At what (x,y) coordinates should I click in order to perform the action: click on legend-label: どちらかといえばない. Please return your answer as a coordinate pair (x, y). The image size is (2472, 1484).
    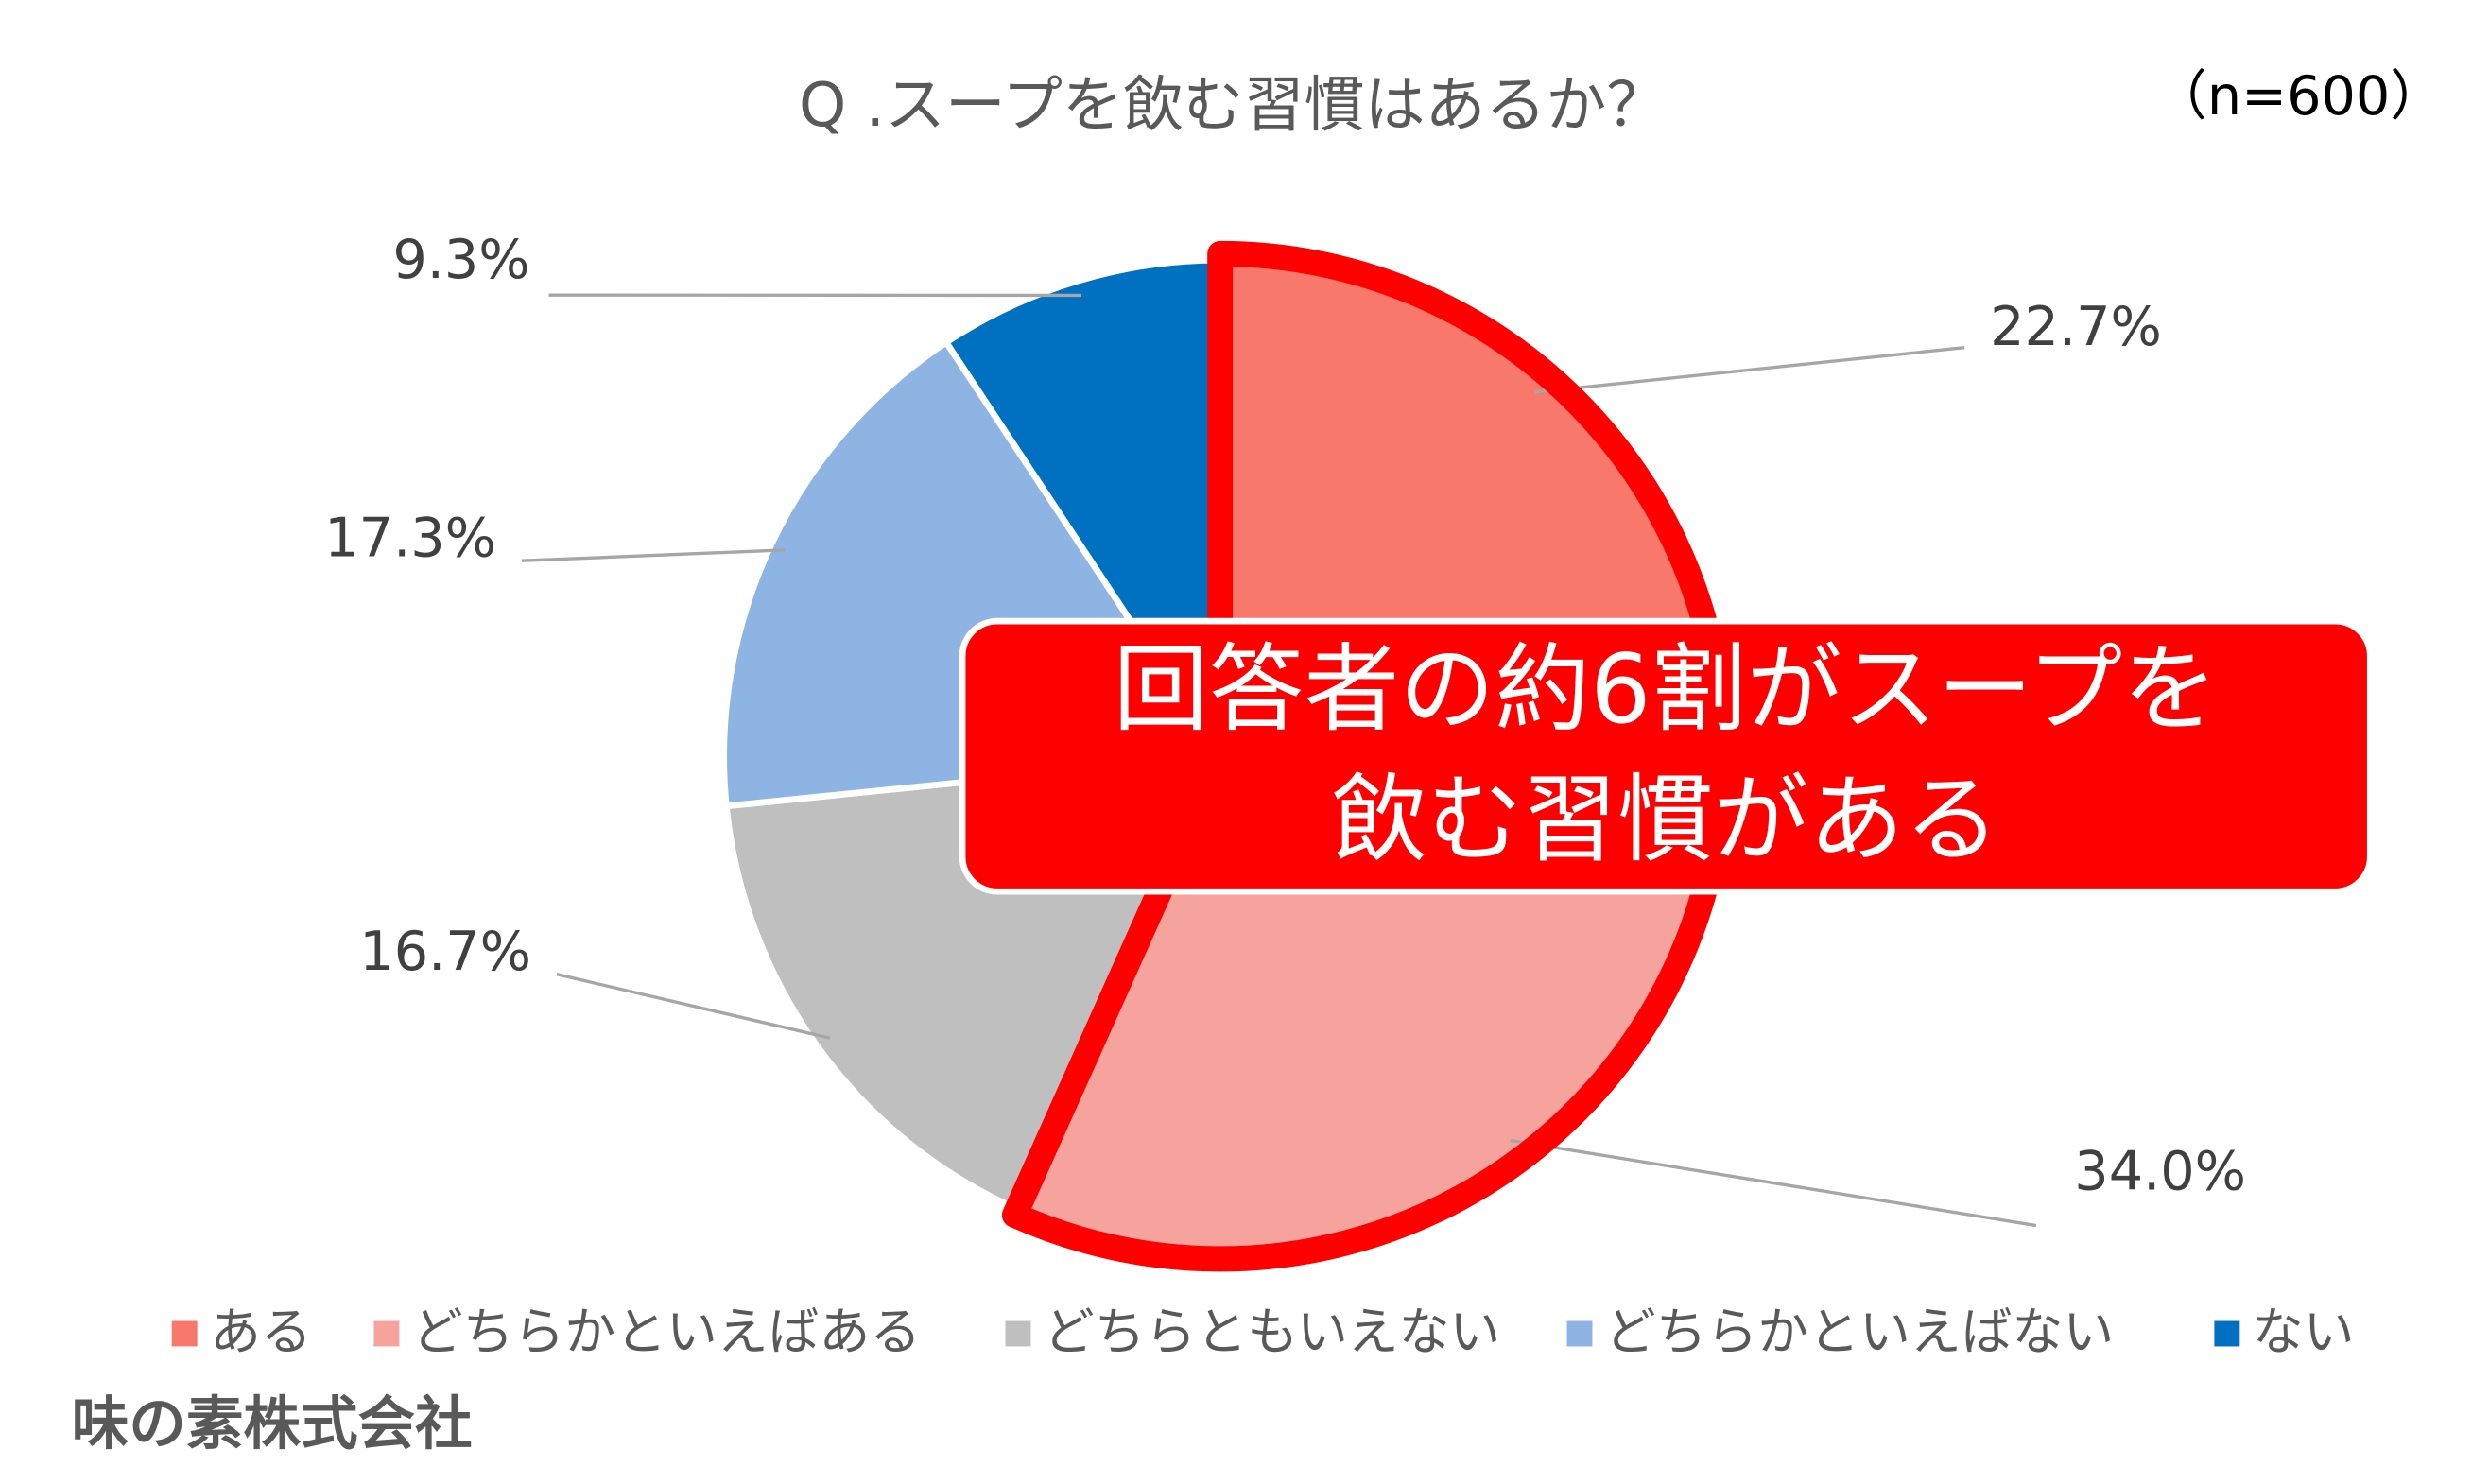
    Looking at the image, I should click on (1859, 1332).